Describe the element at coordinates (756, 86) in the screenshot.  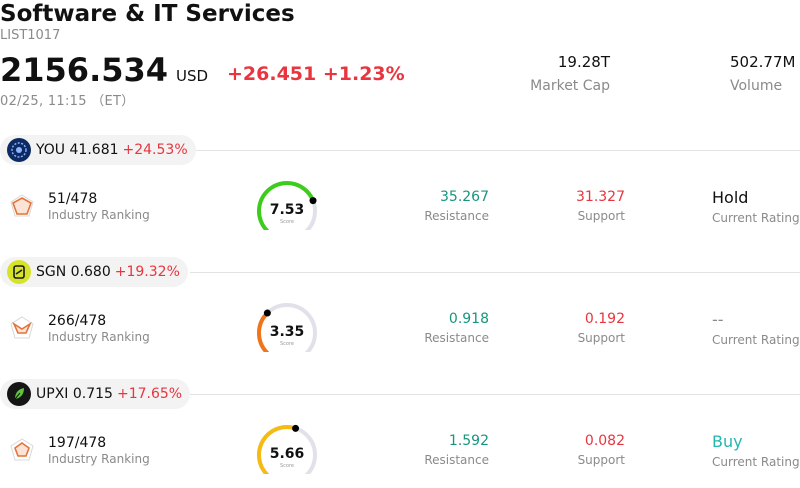
I see `volume-label: Volume` at that location.